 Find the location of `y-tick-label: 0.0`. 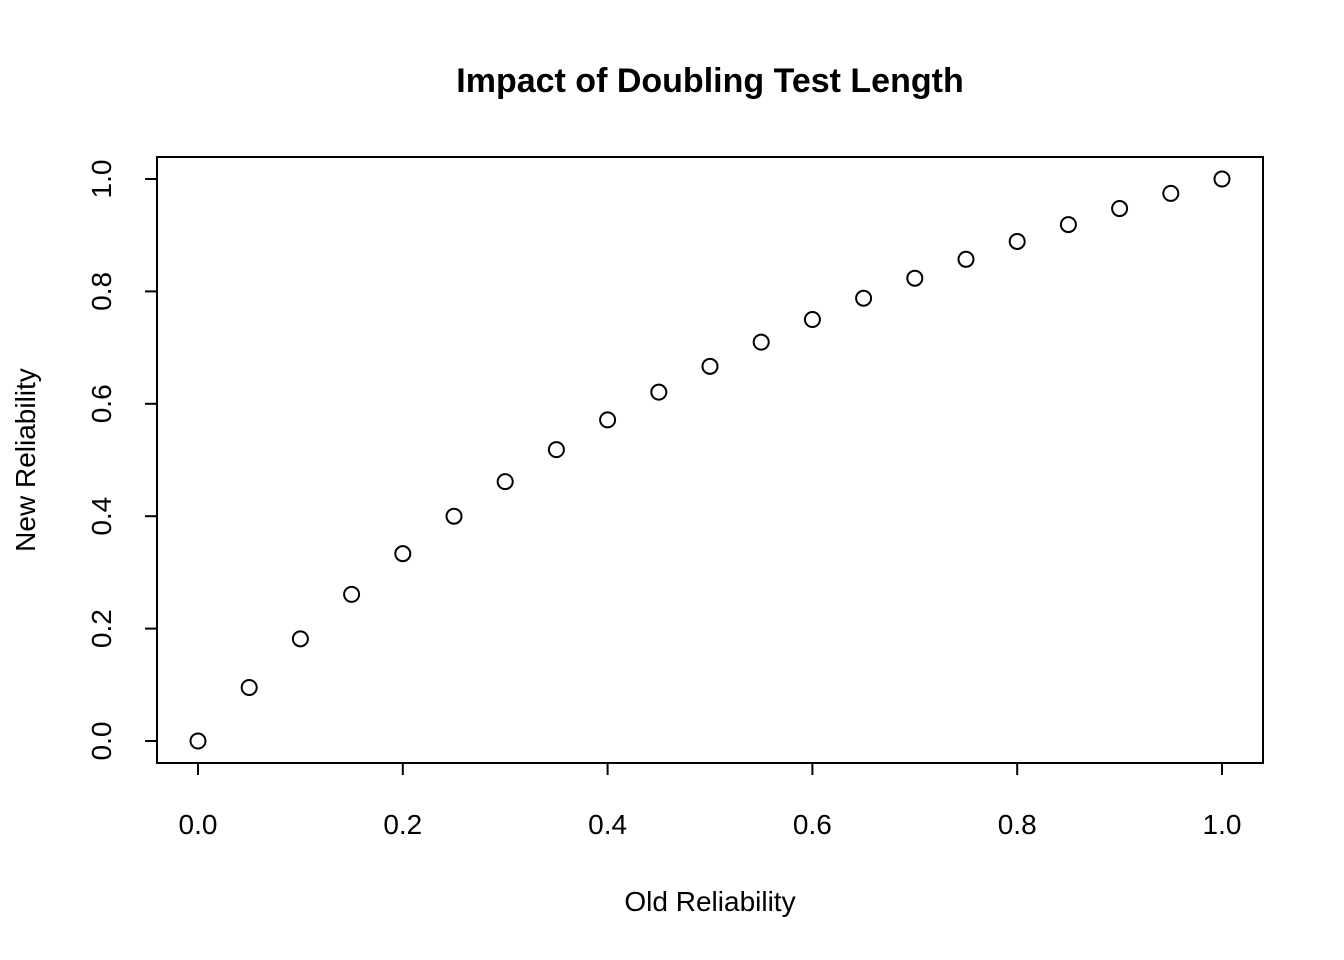

y-tick-label: 0.0 is located at coordinates (101, 741).